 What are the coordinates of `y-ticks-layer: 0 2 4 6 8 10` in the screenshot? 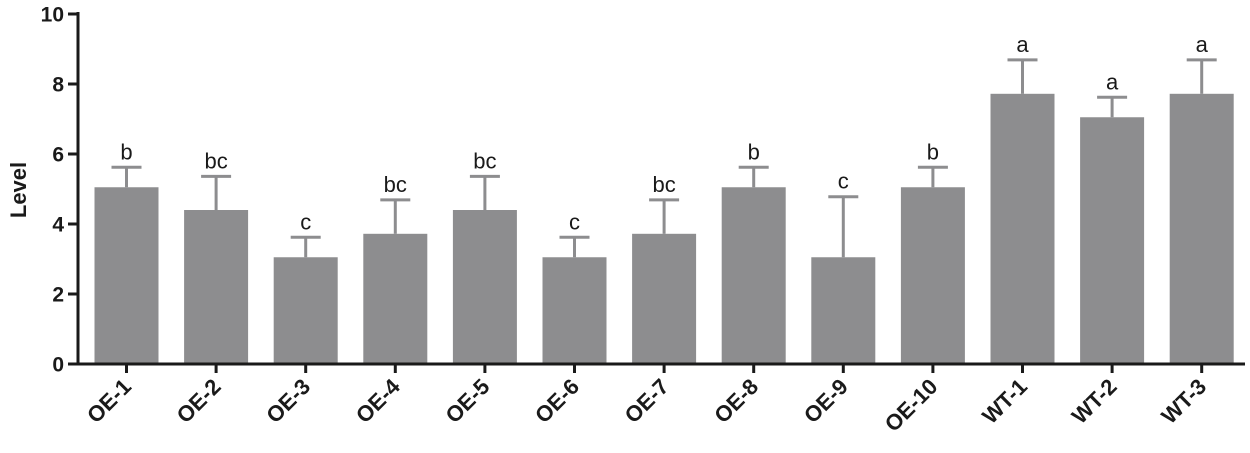 It's located at (59, 190).